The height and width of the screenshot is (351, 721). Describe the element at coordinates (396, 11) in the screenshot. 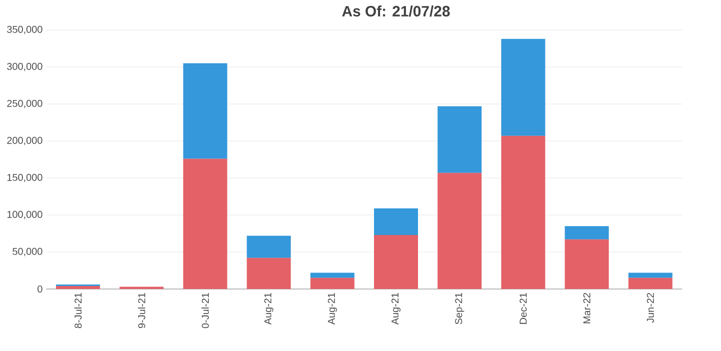

I see `chart-title: As Of: 21/07/28` at that location.